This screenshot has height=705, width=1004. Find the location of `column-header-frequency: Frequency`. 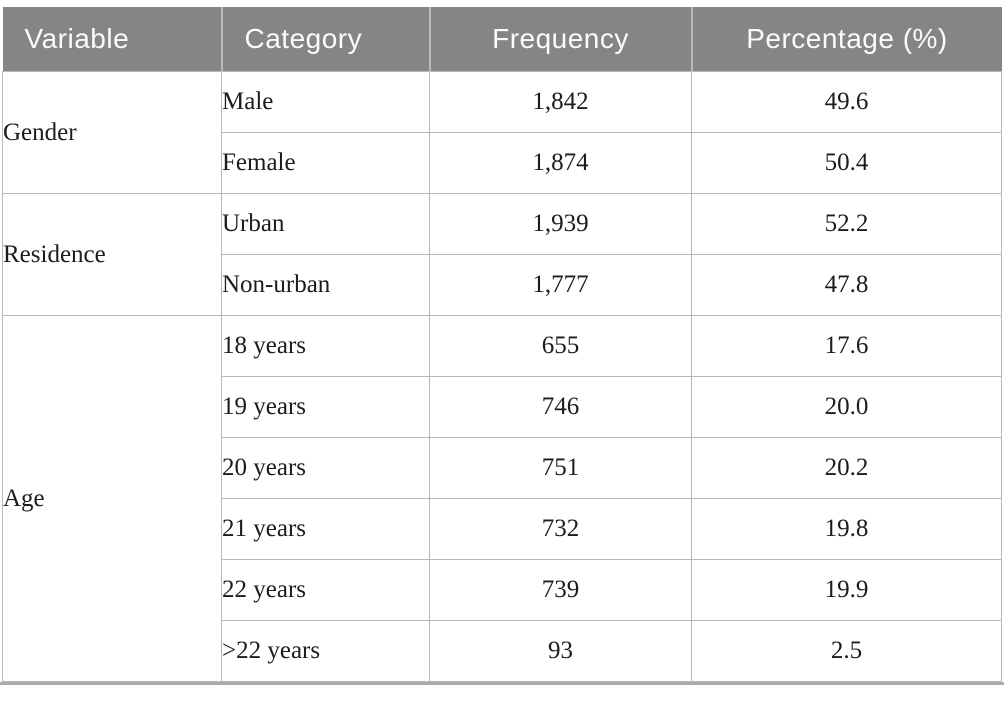

column-header-frequency: Frequency is located at coordinates (560, 39).